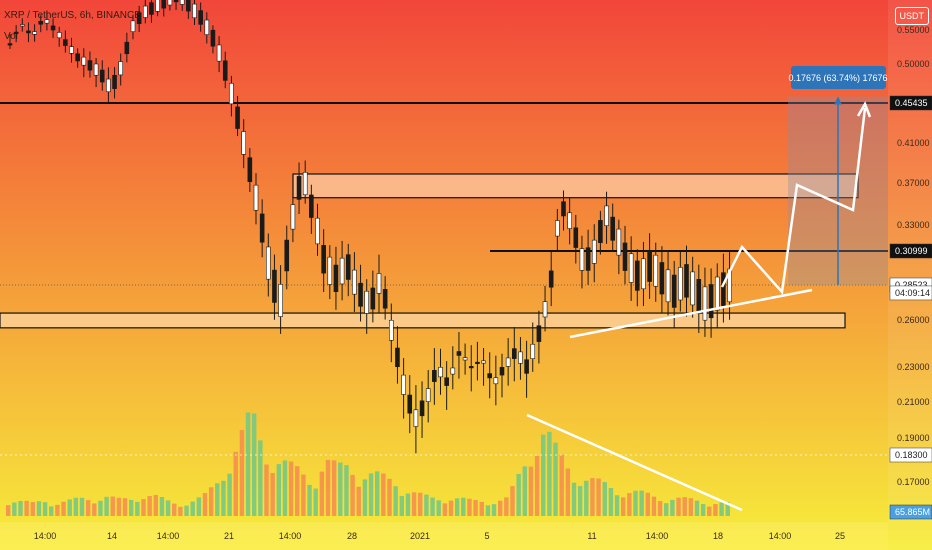  I want to click on x-axis-tick-label: 18, so click(718, 536).